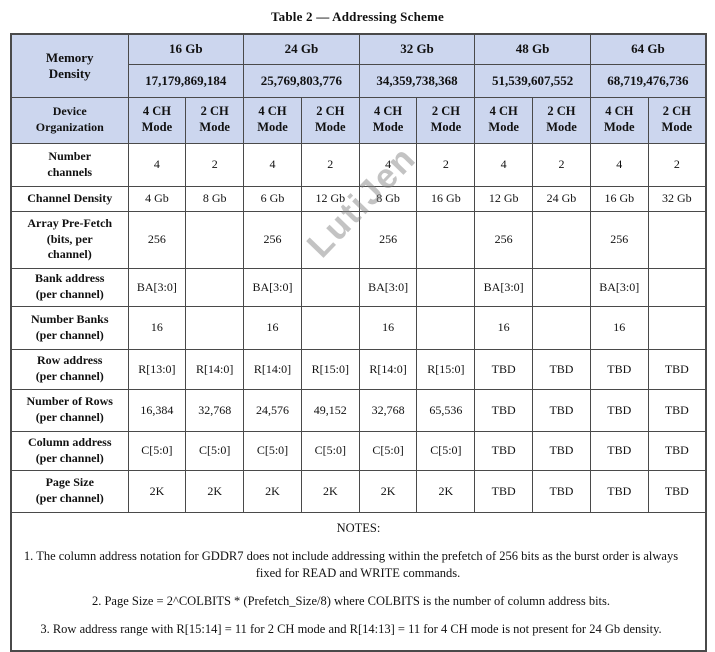 The image size is (715, 652). What do you see at coordinates (69, 198) in the screenshot?
I see `row-label: Channel Density` at bounding box center [69, 198].